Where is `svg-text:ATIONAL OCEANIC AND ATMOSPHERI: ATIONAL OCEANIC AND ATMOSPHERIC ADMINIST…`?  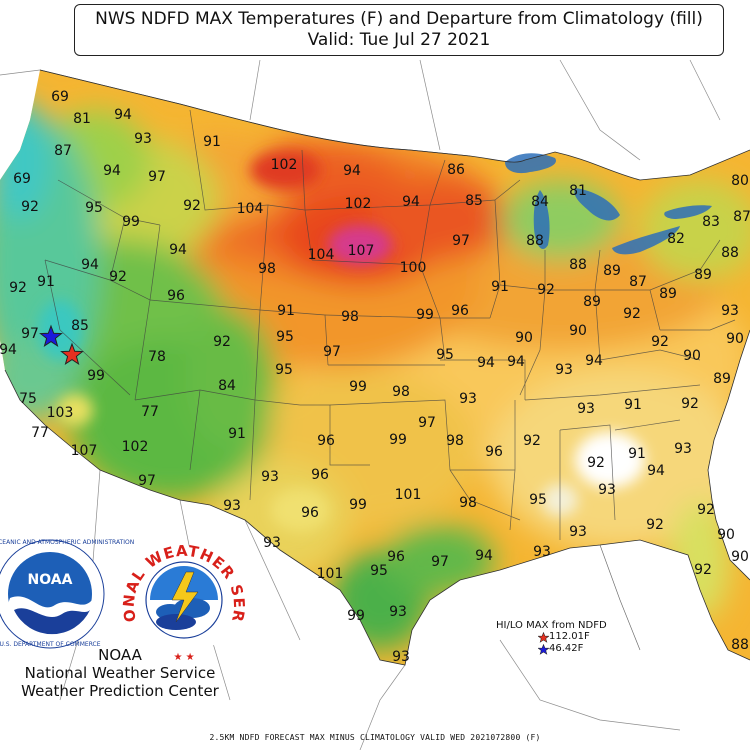 svg-text:ATIONAL OCEANIC AND ATMOSPHERI: ATIONAL OCEANIC AND ATMOSPHERIC ADMINIST… is located at coordinates (67, 542).